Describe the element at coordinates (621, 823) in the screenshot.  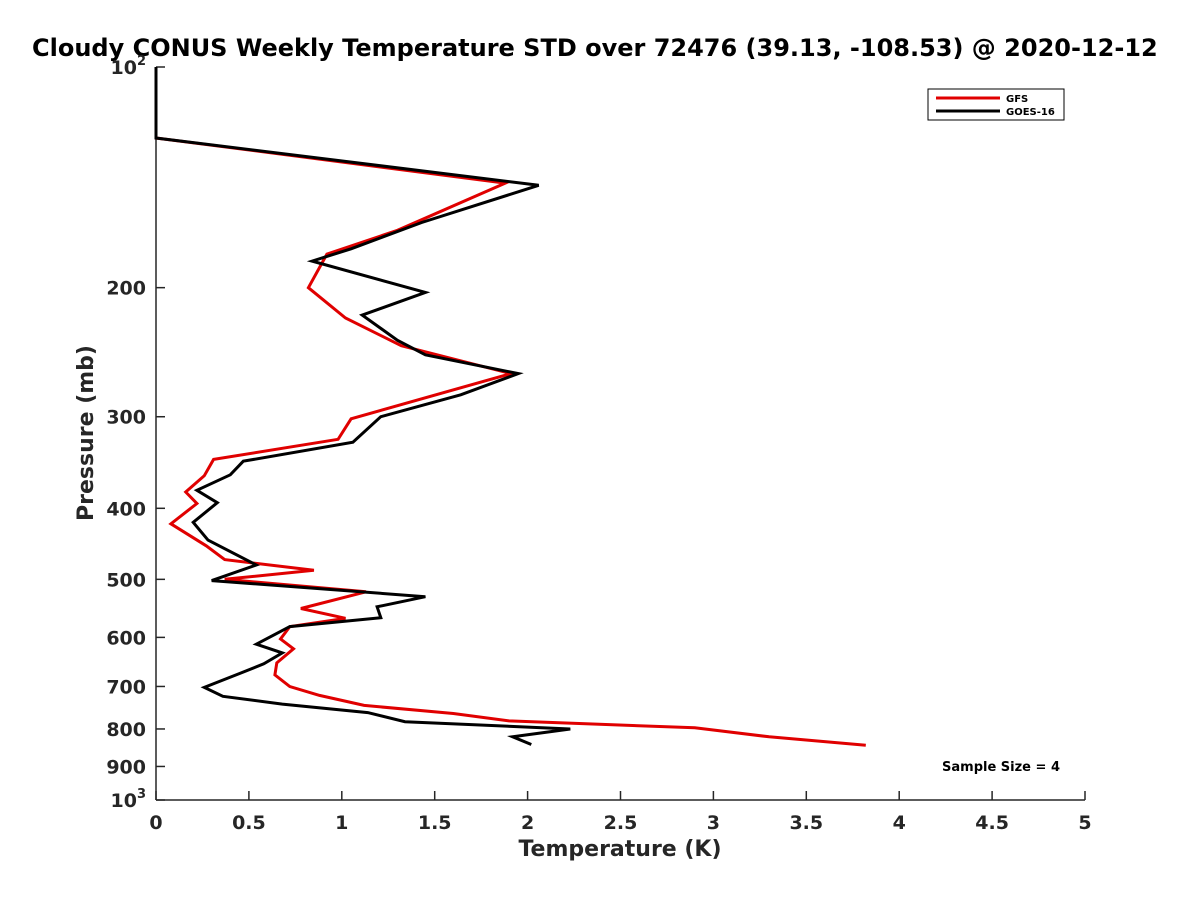
I see `x-tick-label: 2.5` at that location.